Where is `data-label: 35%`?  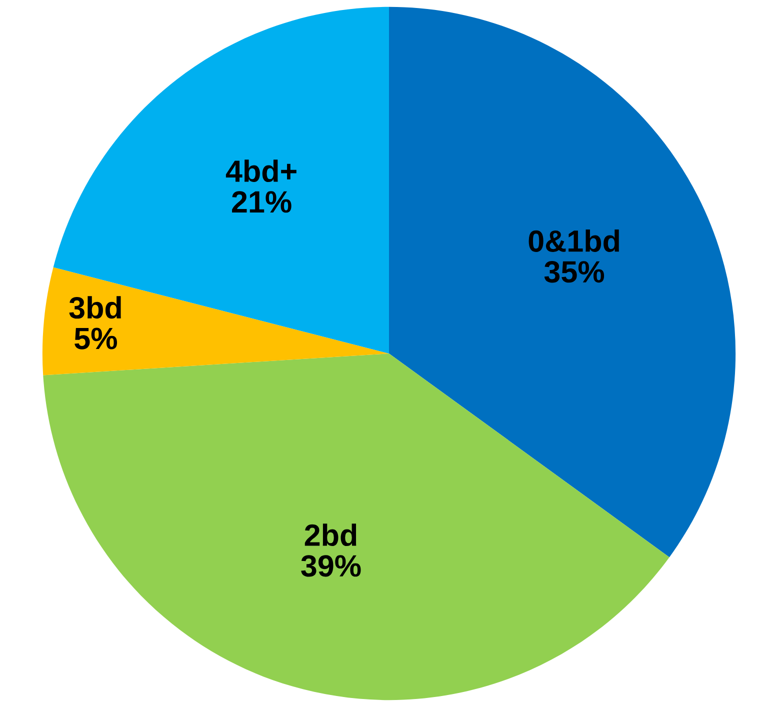
data-label: 35% is located at coordinates (574, 272).